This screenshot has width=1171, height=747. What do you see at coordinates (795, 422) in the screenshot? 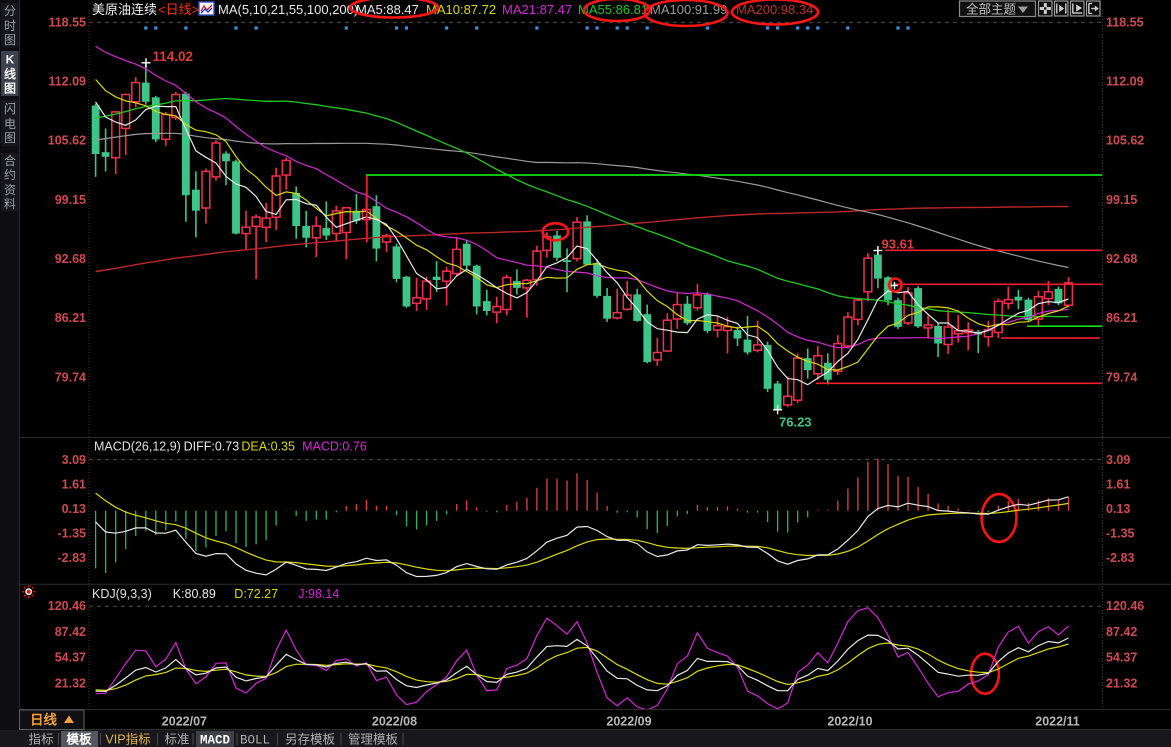
I see `svg-text: 76.23` at bounding box center [795, 422].